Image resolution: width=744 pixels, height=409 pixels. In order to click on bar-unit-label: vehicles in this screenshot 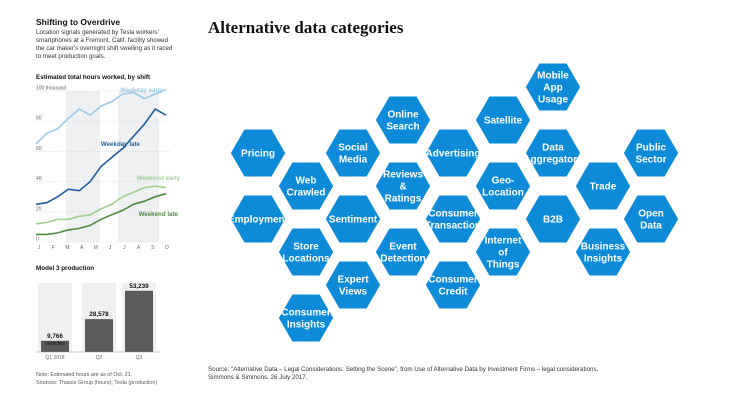, I will do `click(55, 344)`.